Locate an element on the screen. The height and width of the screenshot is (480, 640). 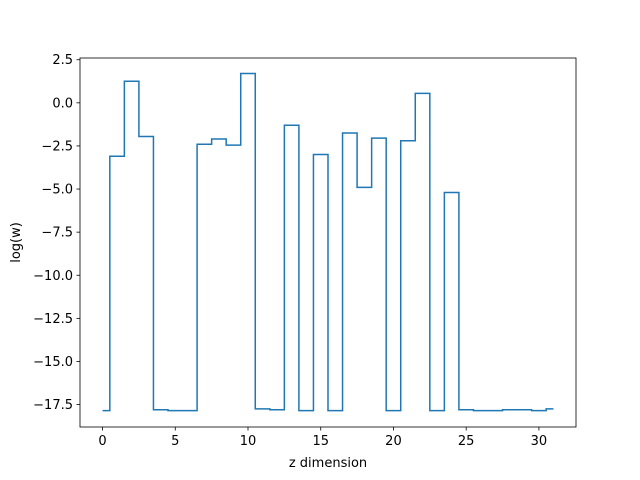
y-axis: 2.5 0.0 −2.5 −5.0 −7.5 −10.0 −12.5 −15.0 −17.5 is located at coordinates (56, 233).